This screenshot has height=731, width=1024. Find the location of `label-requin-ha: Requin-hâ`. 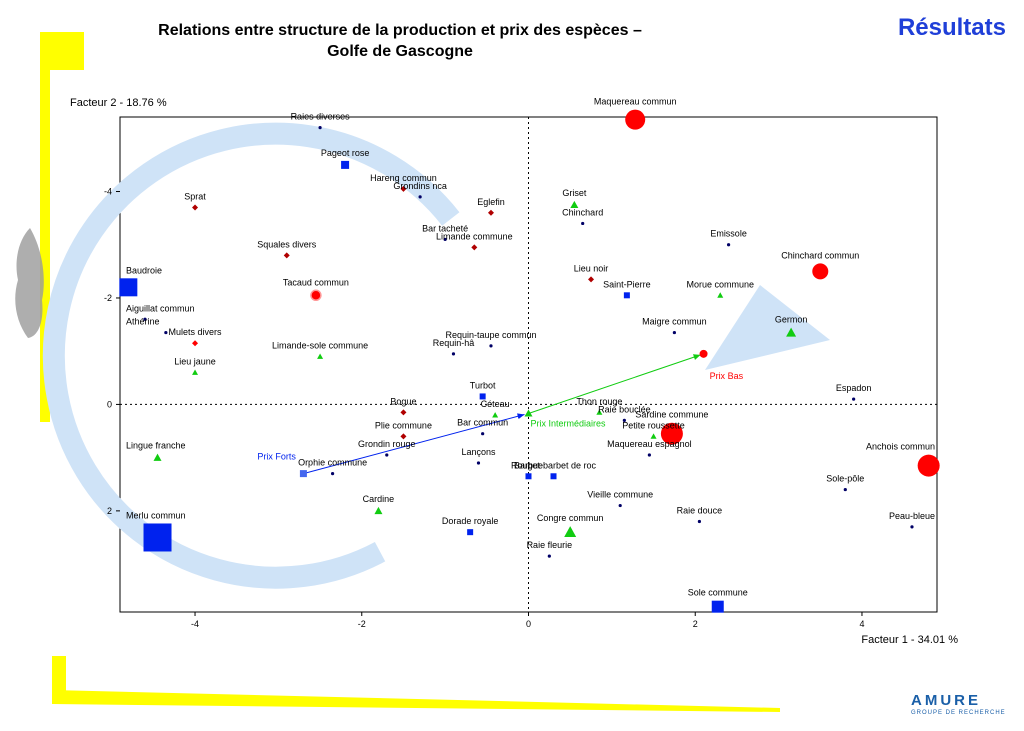

label-requin-ha: Requin-hâ is located at coordinates (454, 343).